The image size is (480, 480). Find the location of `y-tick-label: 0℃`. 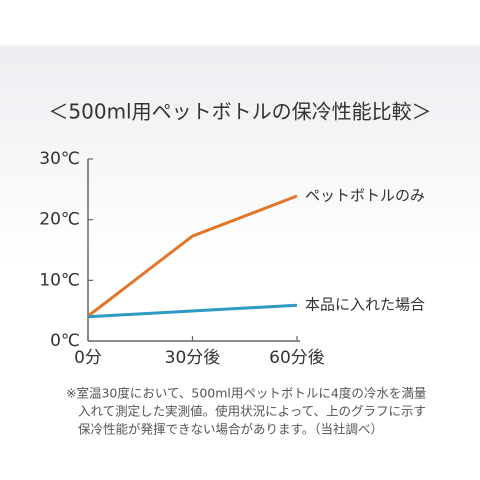

y-tick-label: 0℃ is located at coordinates (65, 341).